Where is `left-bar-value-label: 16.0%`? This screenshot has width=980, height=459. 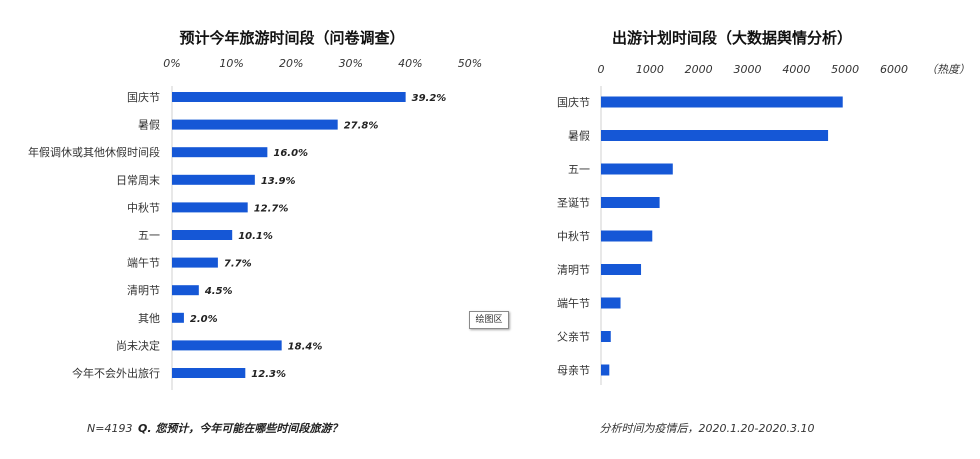 left-bar-value-label: 16.0% is located at coordinates (290, 153).